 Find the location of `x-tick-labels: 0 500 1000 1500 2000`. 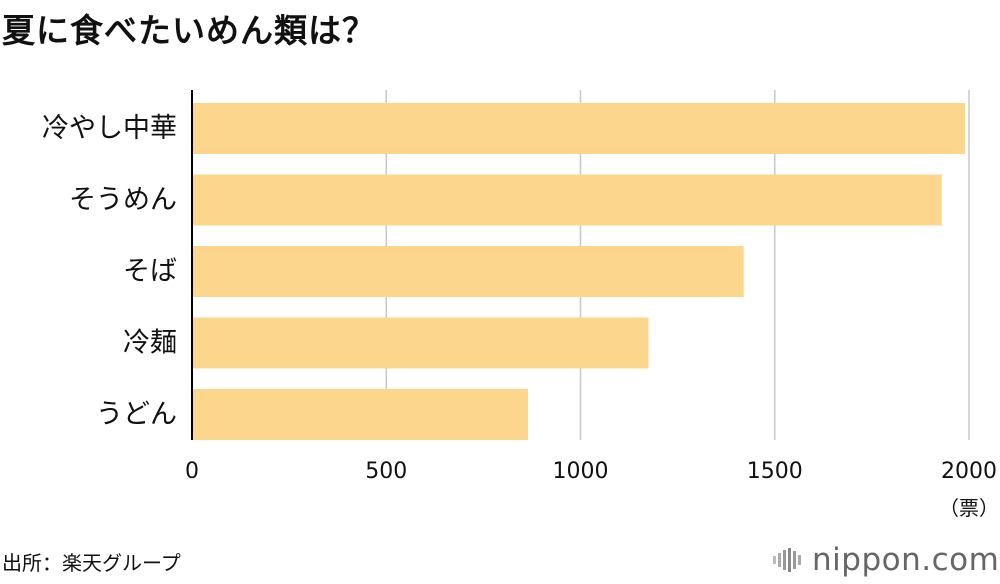

x-tick-labels: 0 500 1000 1500 2000 is located at coordinates (591, 471).